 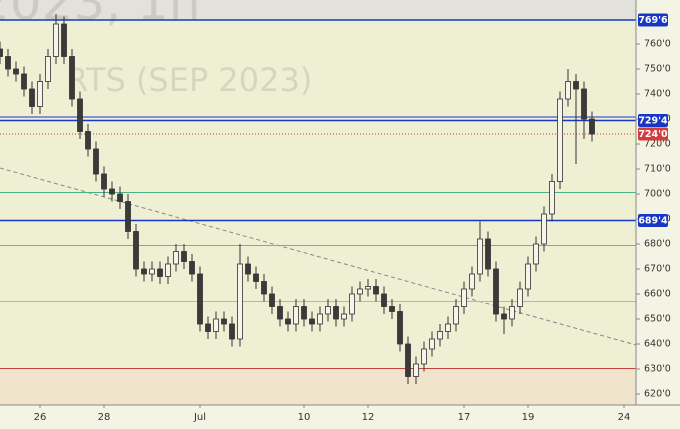 What do you see at coordinates (657, 369) in the screenshot?
I see `y-tick-label: 630'0` at bounding box center [657, 369].